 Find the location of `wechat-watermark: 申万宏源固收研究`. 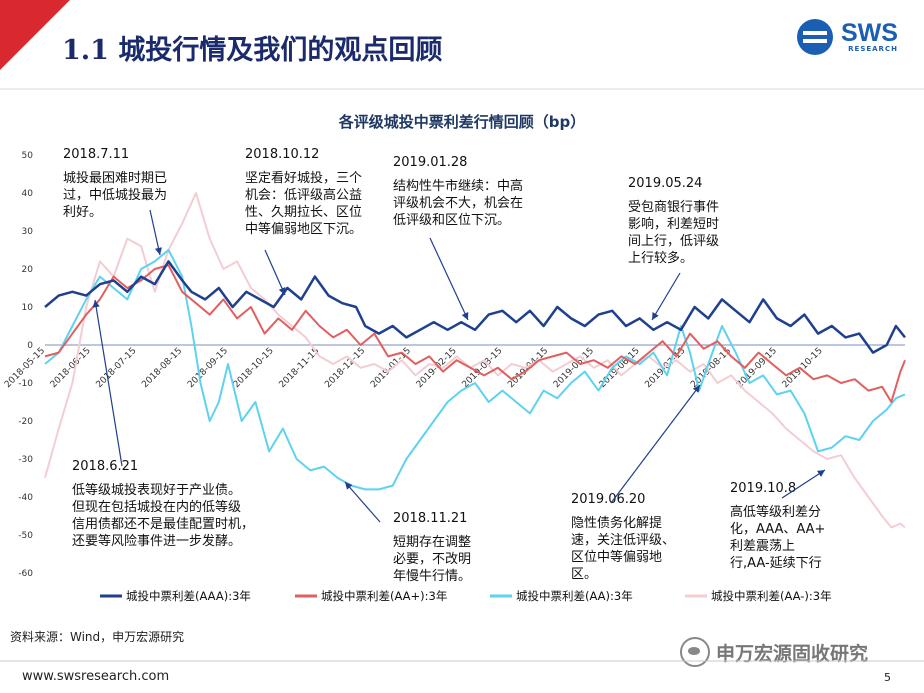

wechat-watermark: 申万宏源固收研究 is located at coordinates (774, 652).